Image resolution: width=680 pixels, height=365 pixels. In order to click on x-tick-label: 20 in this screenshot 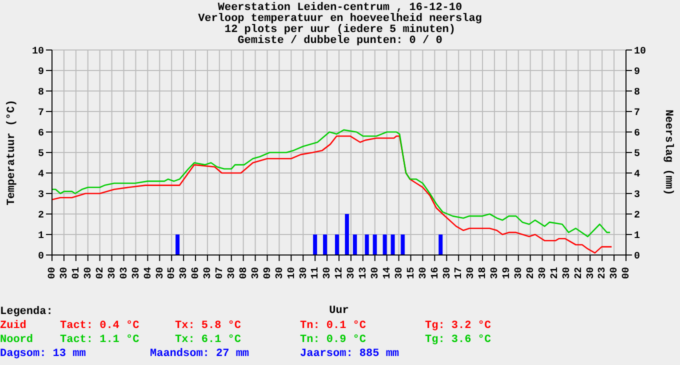, I will do `click(531, 273)`.